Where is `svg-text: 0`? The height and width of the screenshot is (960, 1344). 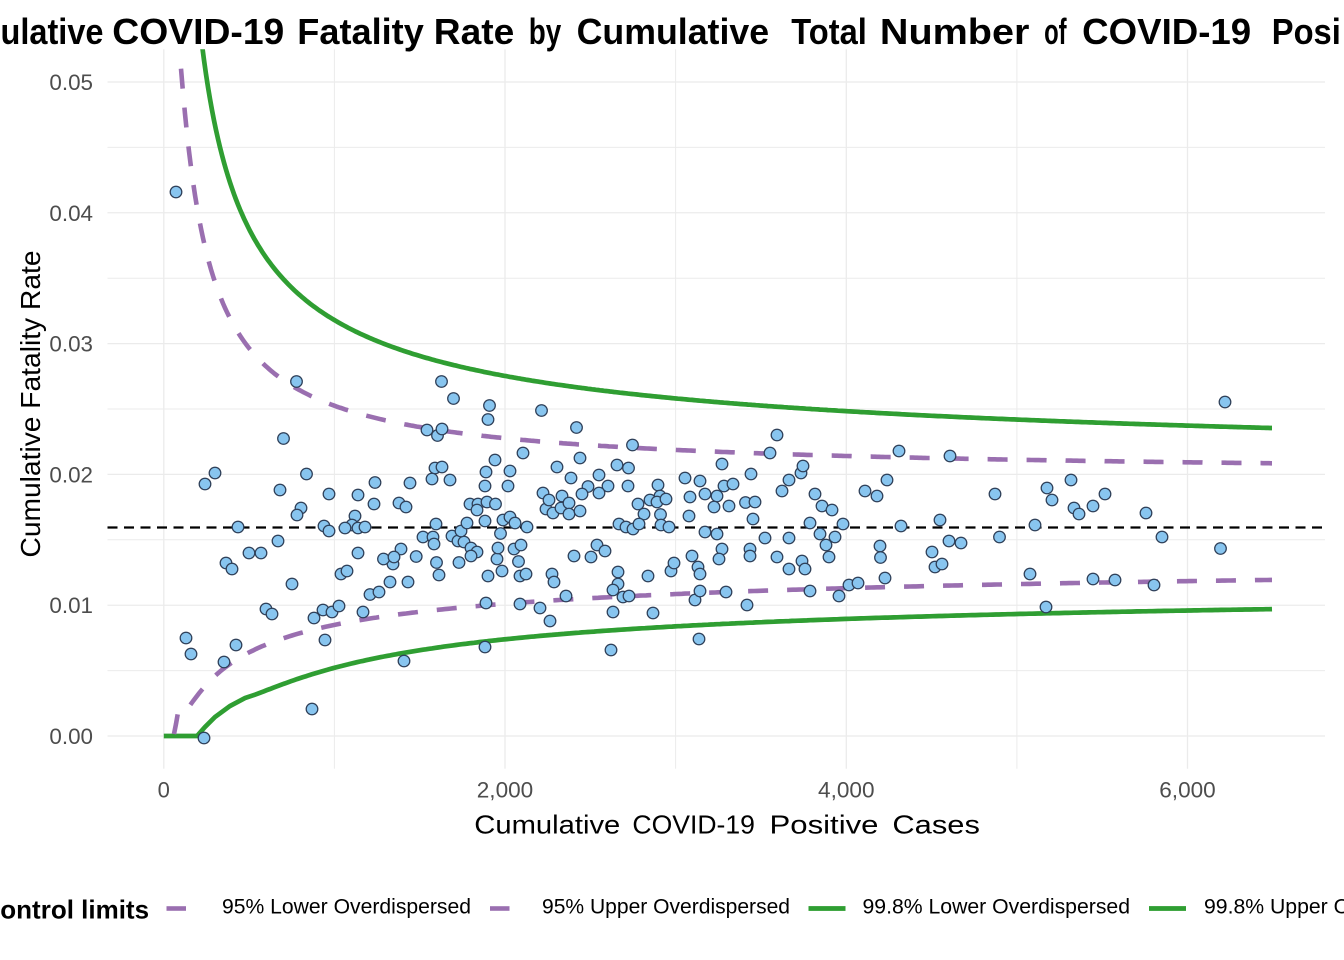
svg-text: 0 is located at coordinates (164, 790).